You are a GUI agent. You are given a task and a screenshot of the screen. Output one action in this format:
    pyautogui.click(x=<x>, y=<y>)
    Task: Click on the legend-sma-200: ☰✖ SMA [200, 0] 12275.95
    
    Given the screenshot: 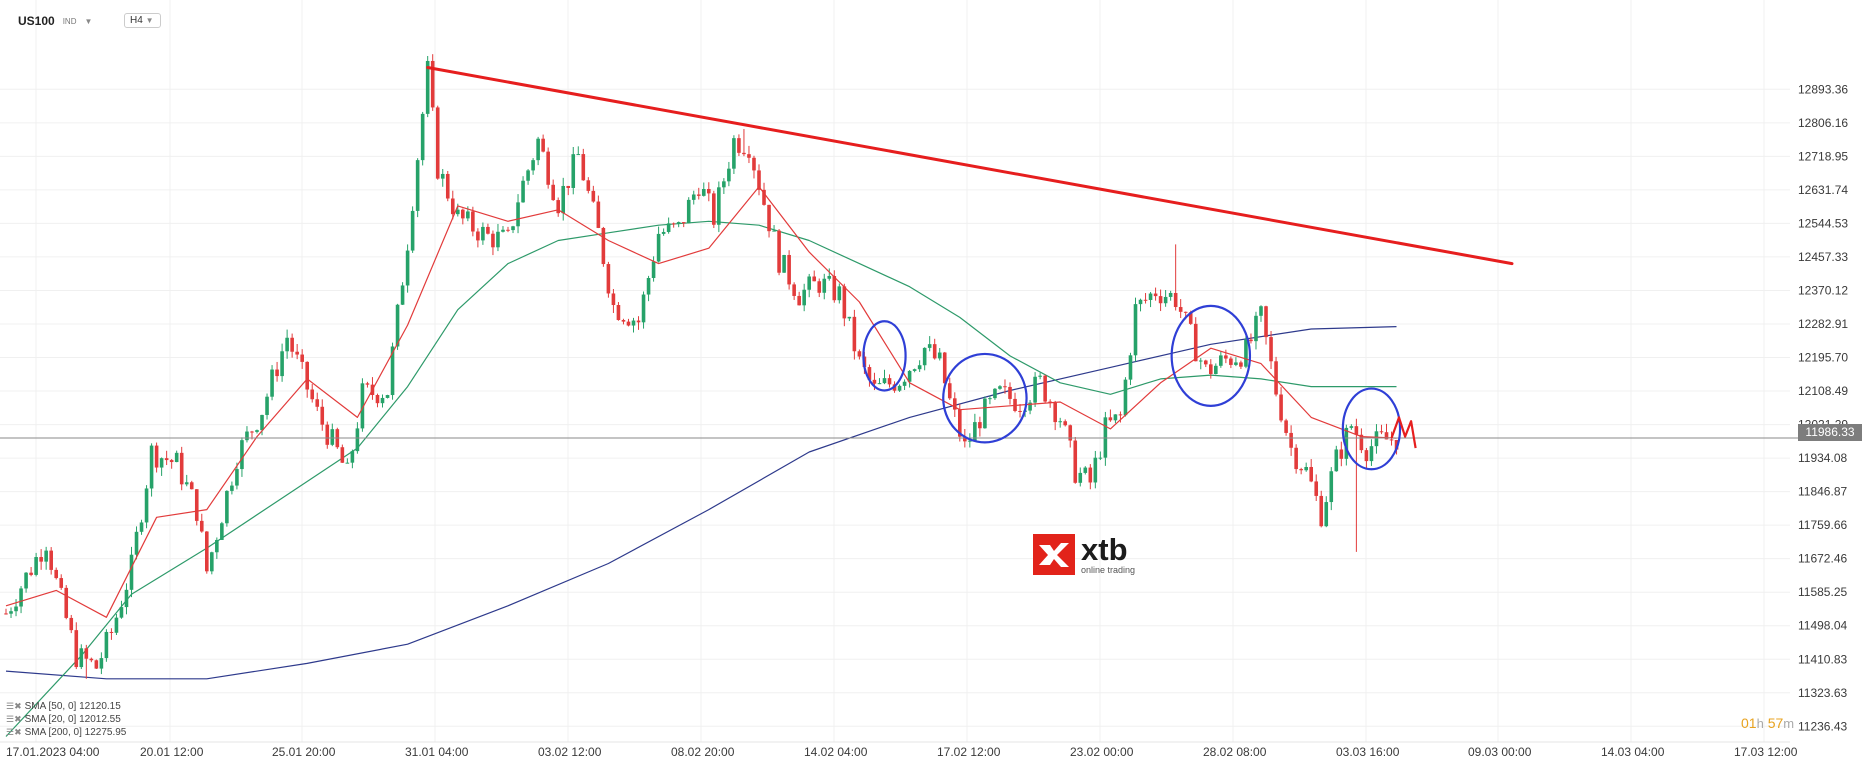 What is the action you would take?
    pyautogui.click(x=66, y=732)
    